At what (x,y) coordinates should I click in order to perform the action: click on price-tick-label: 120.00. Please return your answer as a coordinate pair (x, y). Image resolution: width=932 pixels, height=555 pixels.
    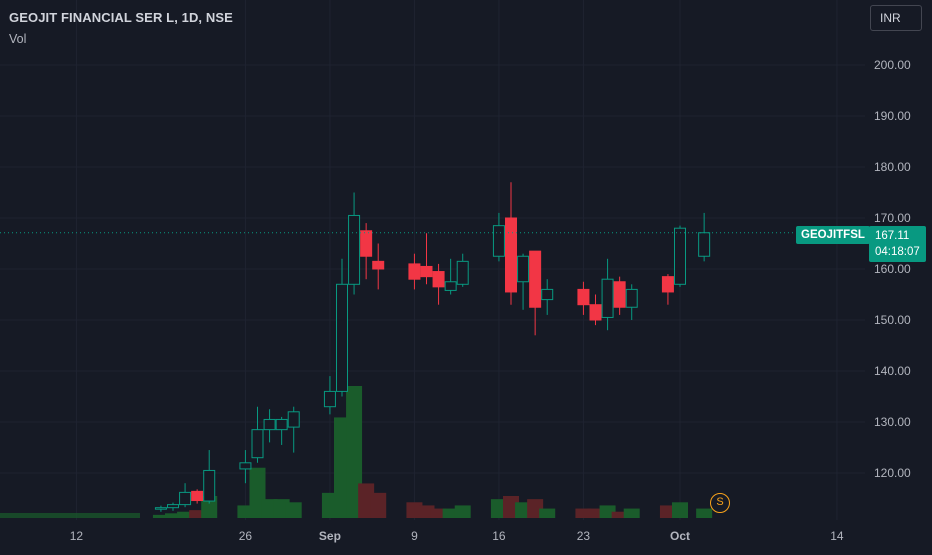
    Looking at the image, I should click on (892, 473).